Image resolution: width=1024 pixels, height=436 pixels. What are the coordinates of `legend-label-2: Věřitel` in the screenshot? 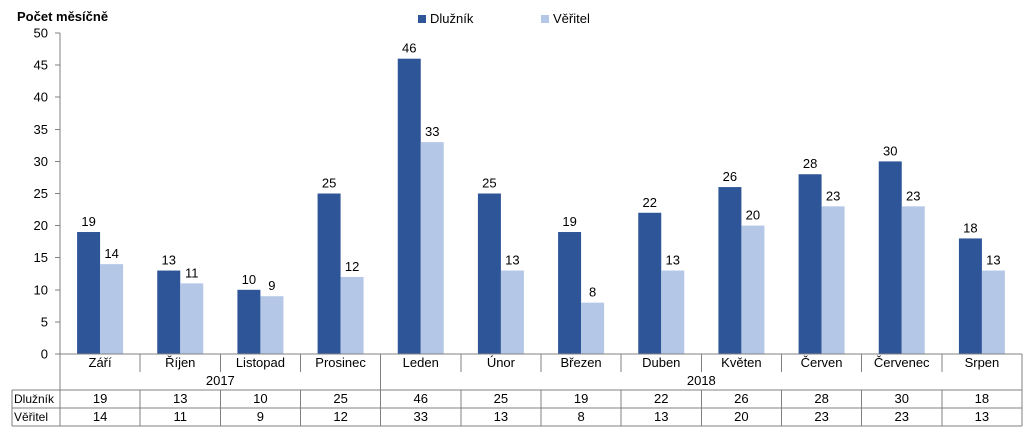 It's located at (571, 18).